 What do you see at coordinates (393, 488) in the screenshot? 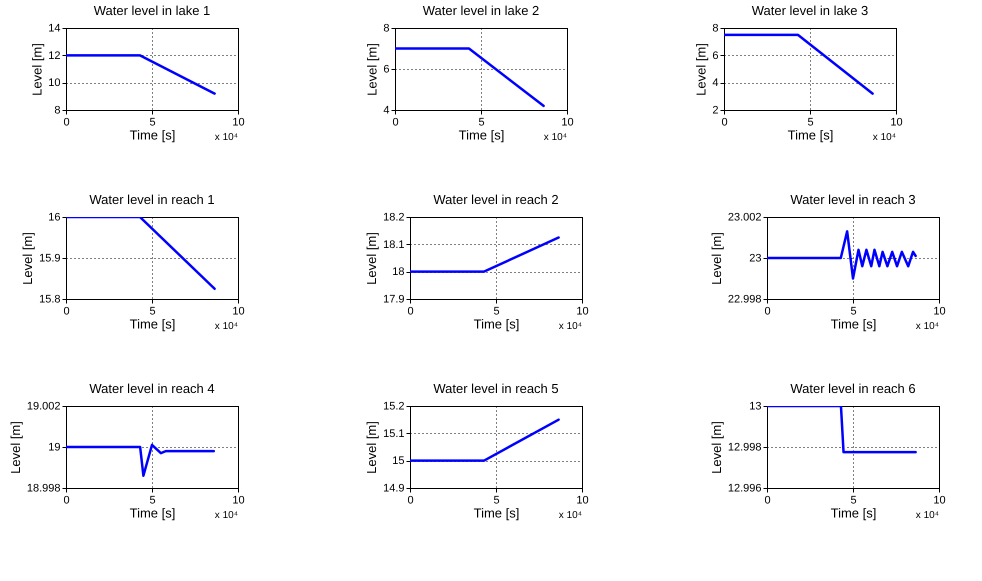
I see `y-tick-label: 14.9` at bounding box center [393, 488].